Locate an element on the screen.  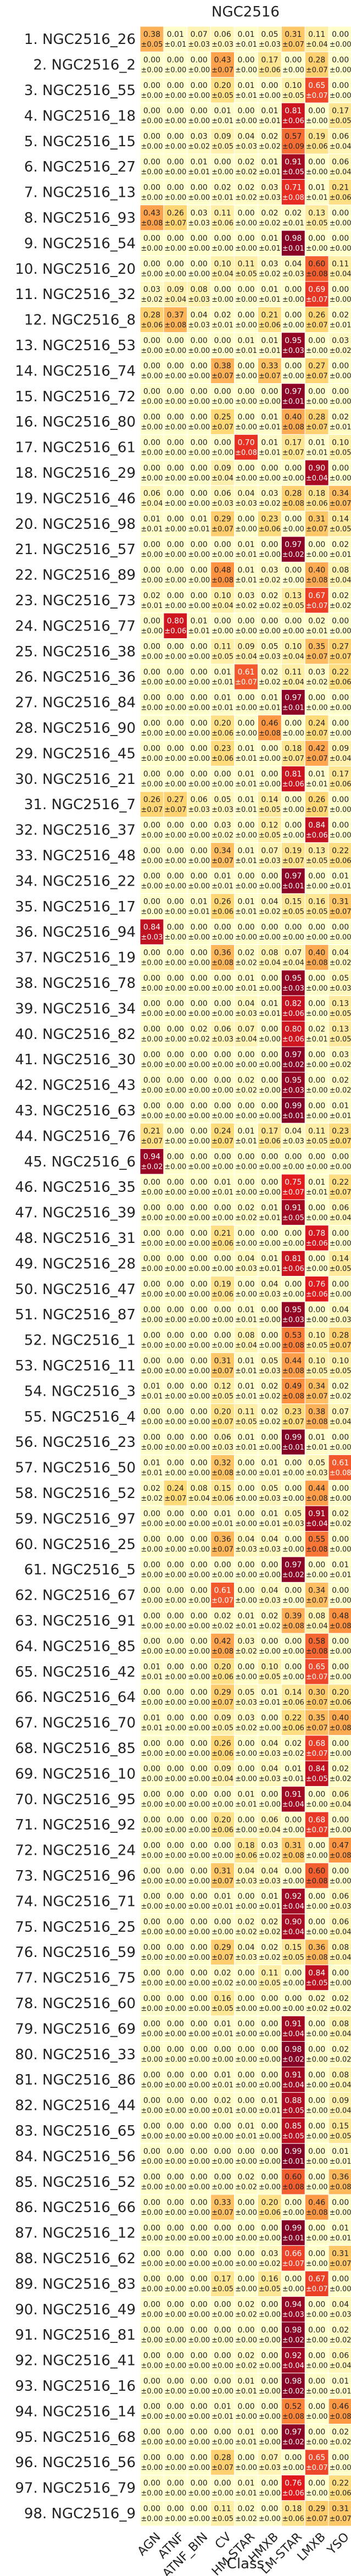
heatmap-cell: 0.06±0.04 is located at coordinates (339, 141).